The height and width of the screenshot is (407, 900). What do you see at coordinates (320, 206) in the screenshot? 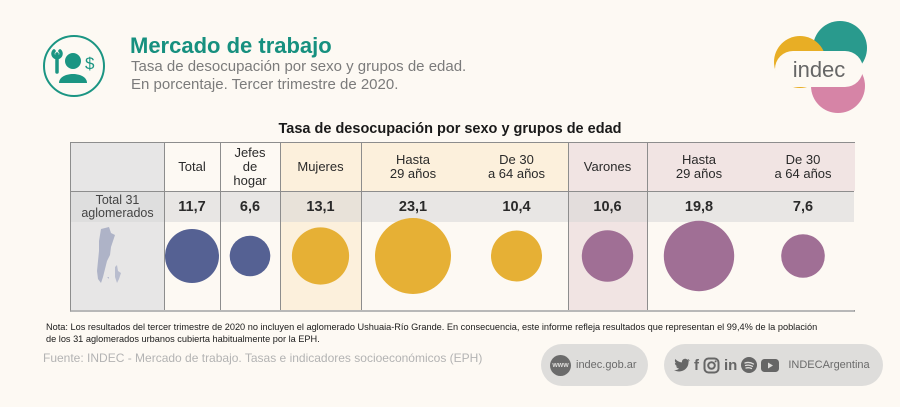
I see `value-label: 13,1` at bounding box center [320, 206].